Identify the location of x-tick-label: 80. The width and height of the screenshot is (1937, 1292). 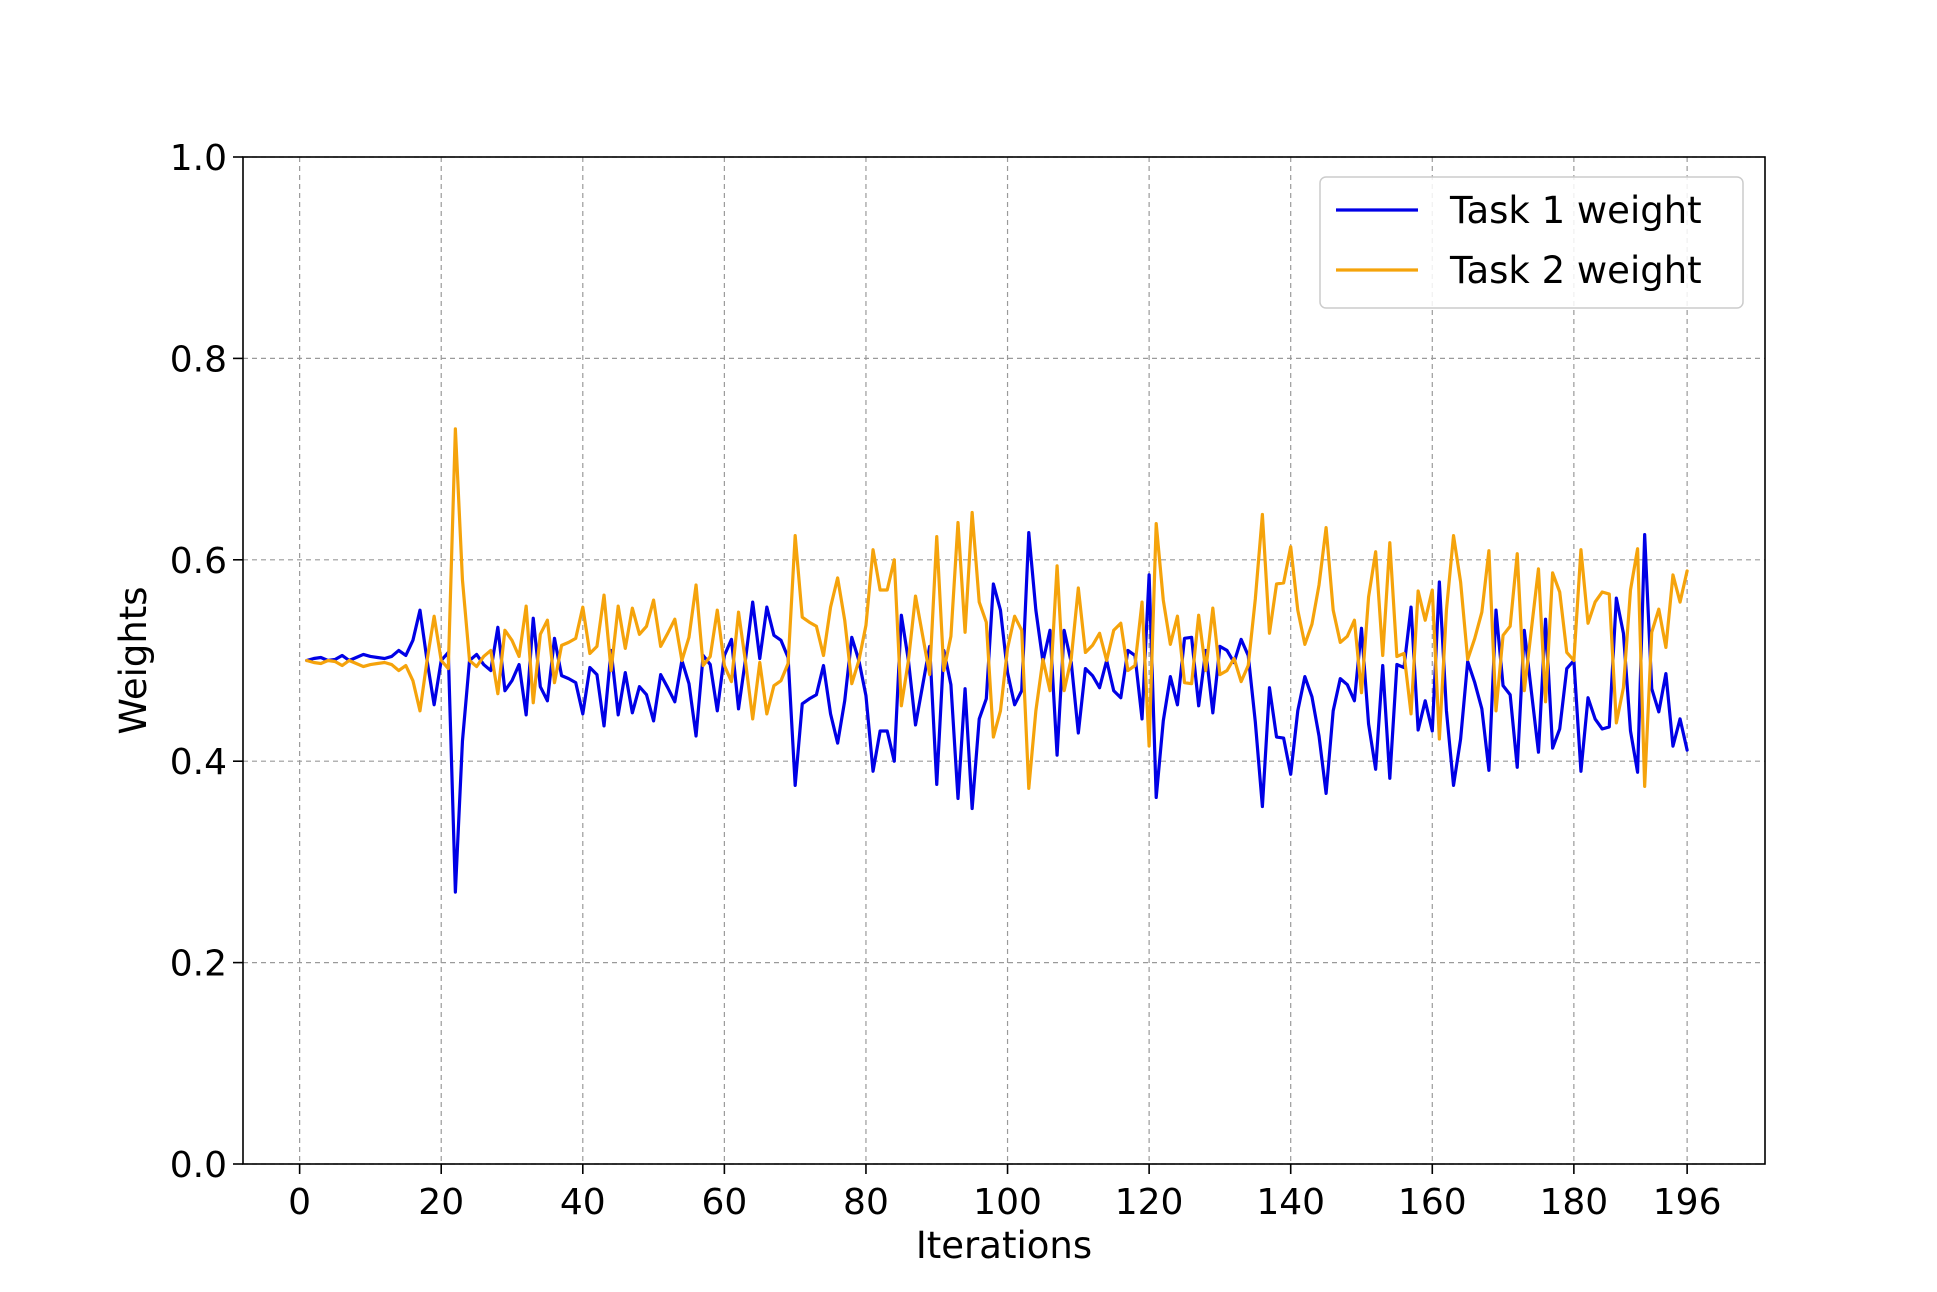
(866, 1202).